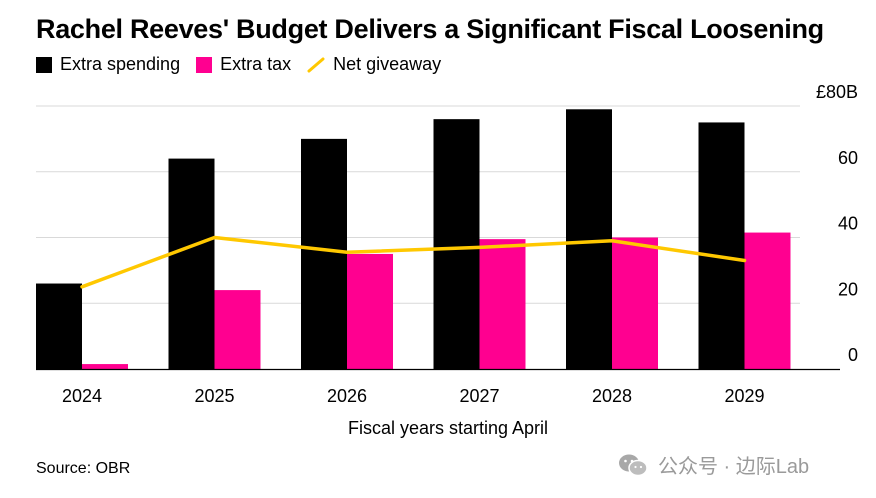 The height and width of the screenshot is (498, 876). What do you see at coordinates (744, 396) in the screenshot?
I see `x-tick-label-2029: 2029` at bounding box center [744, 396].